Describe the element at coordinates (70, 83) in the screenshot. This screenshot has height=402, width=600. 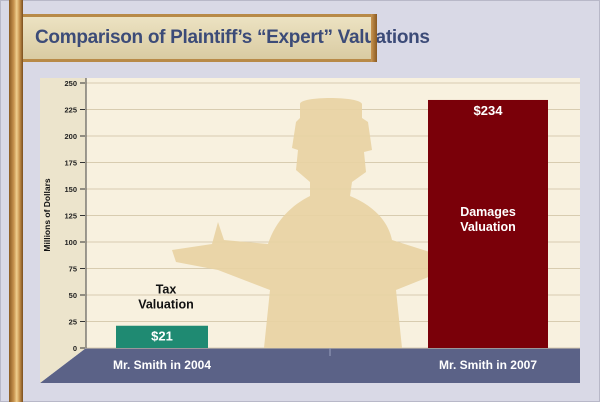
I see `y-tick-label: 250` at that location.